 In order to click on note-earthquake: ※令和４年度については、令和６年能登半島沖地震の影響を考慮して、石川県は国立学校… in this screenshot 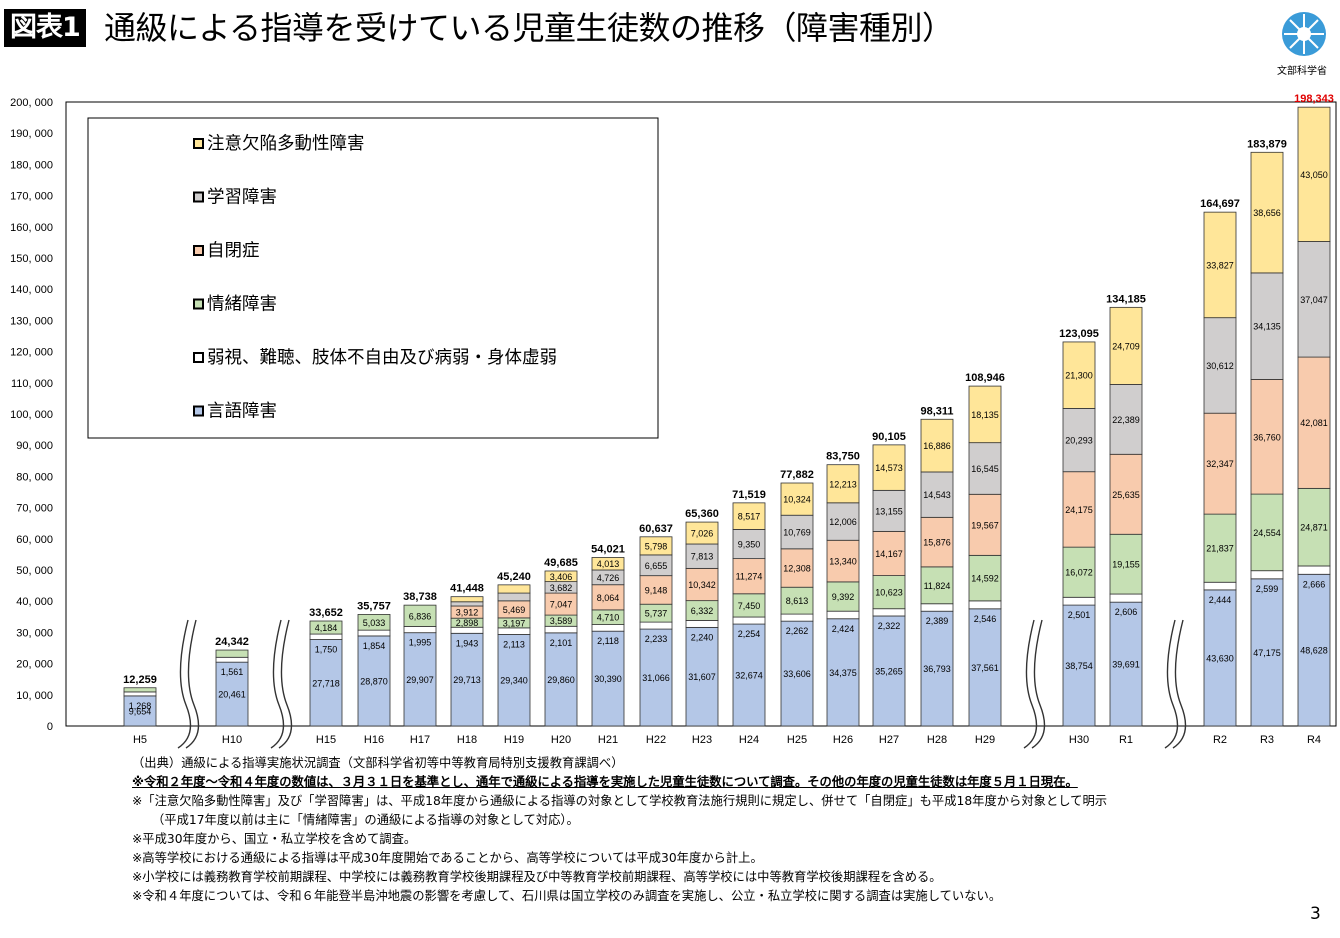, I will do `click(567, 896)`.